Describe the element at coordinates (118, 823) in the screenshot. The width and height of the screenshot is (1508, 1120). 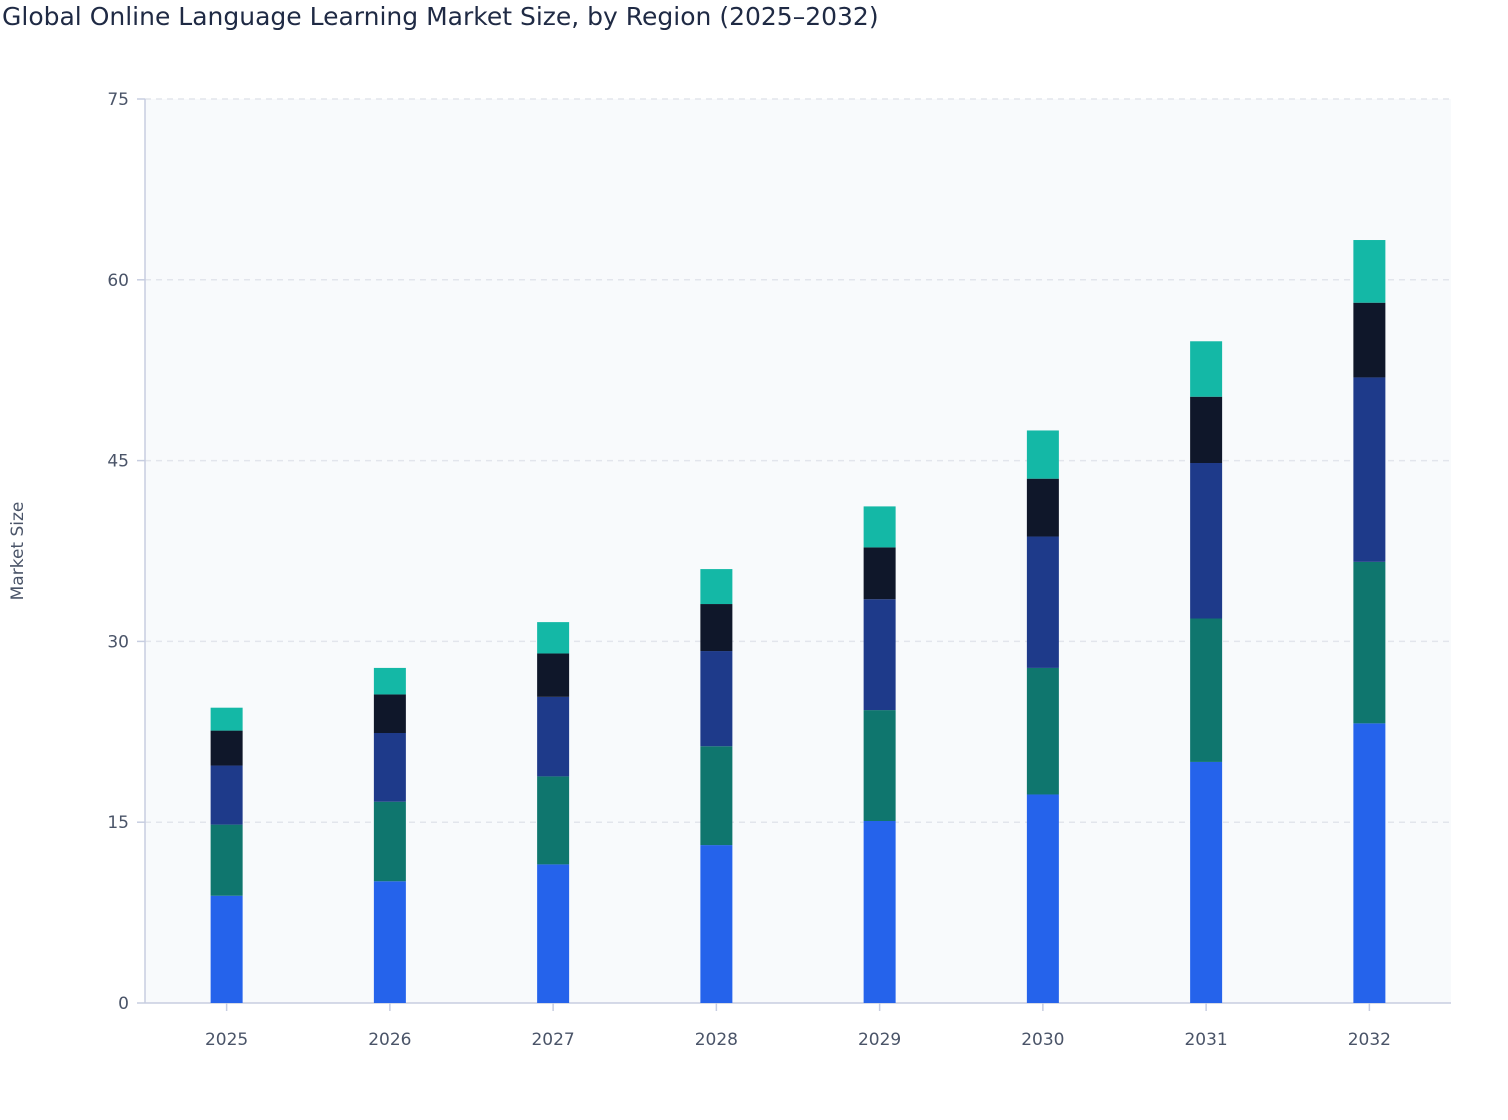
I see `y-tick-label: 15` at that location.